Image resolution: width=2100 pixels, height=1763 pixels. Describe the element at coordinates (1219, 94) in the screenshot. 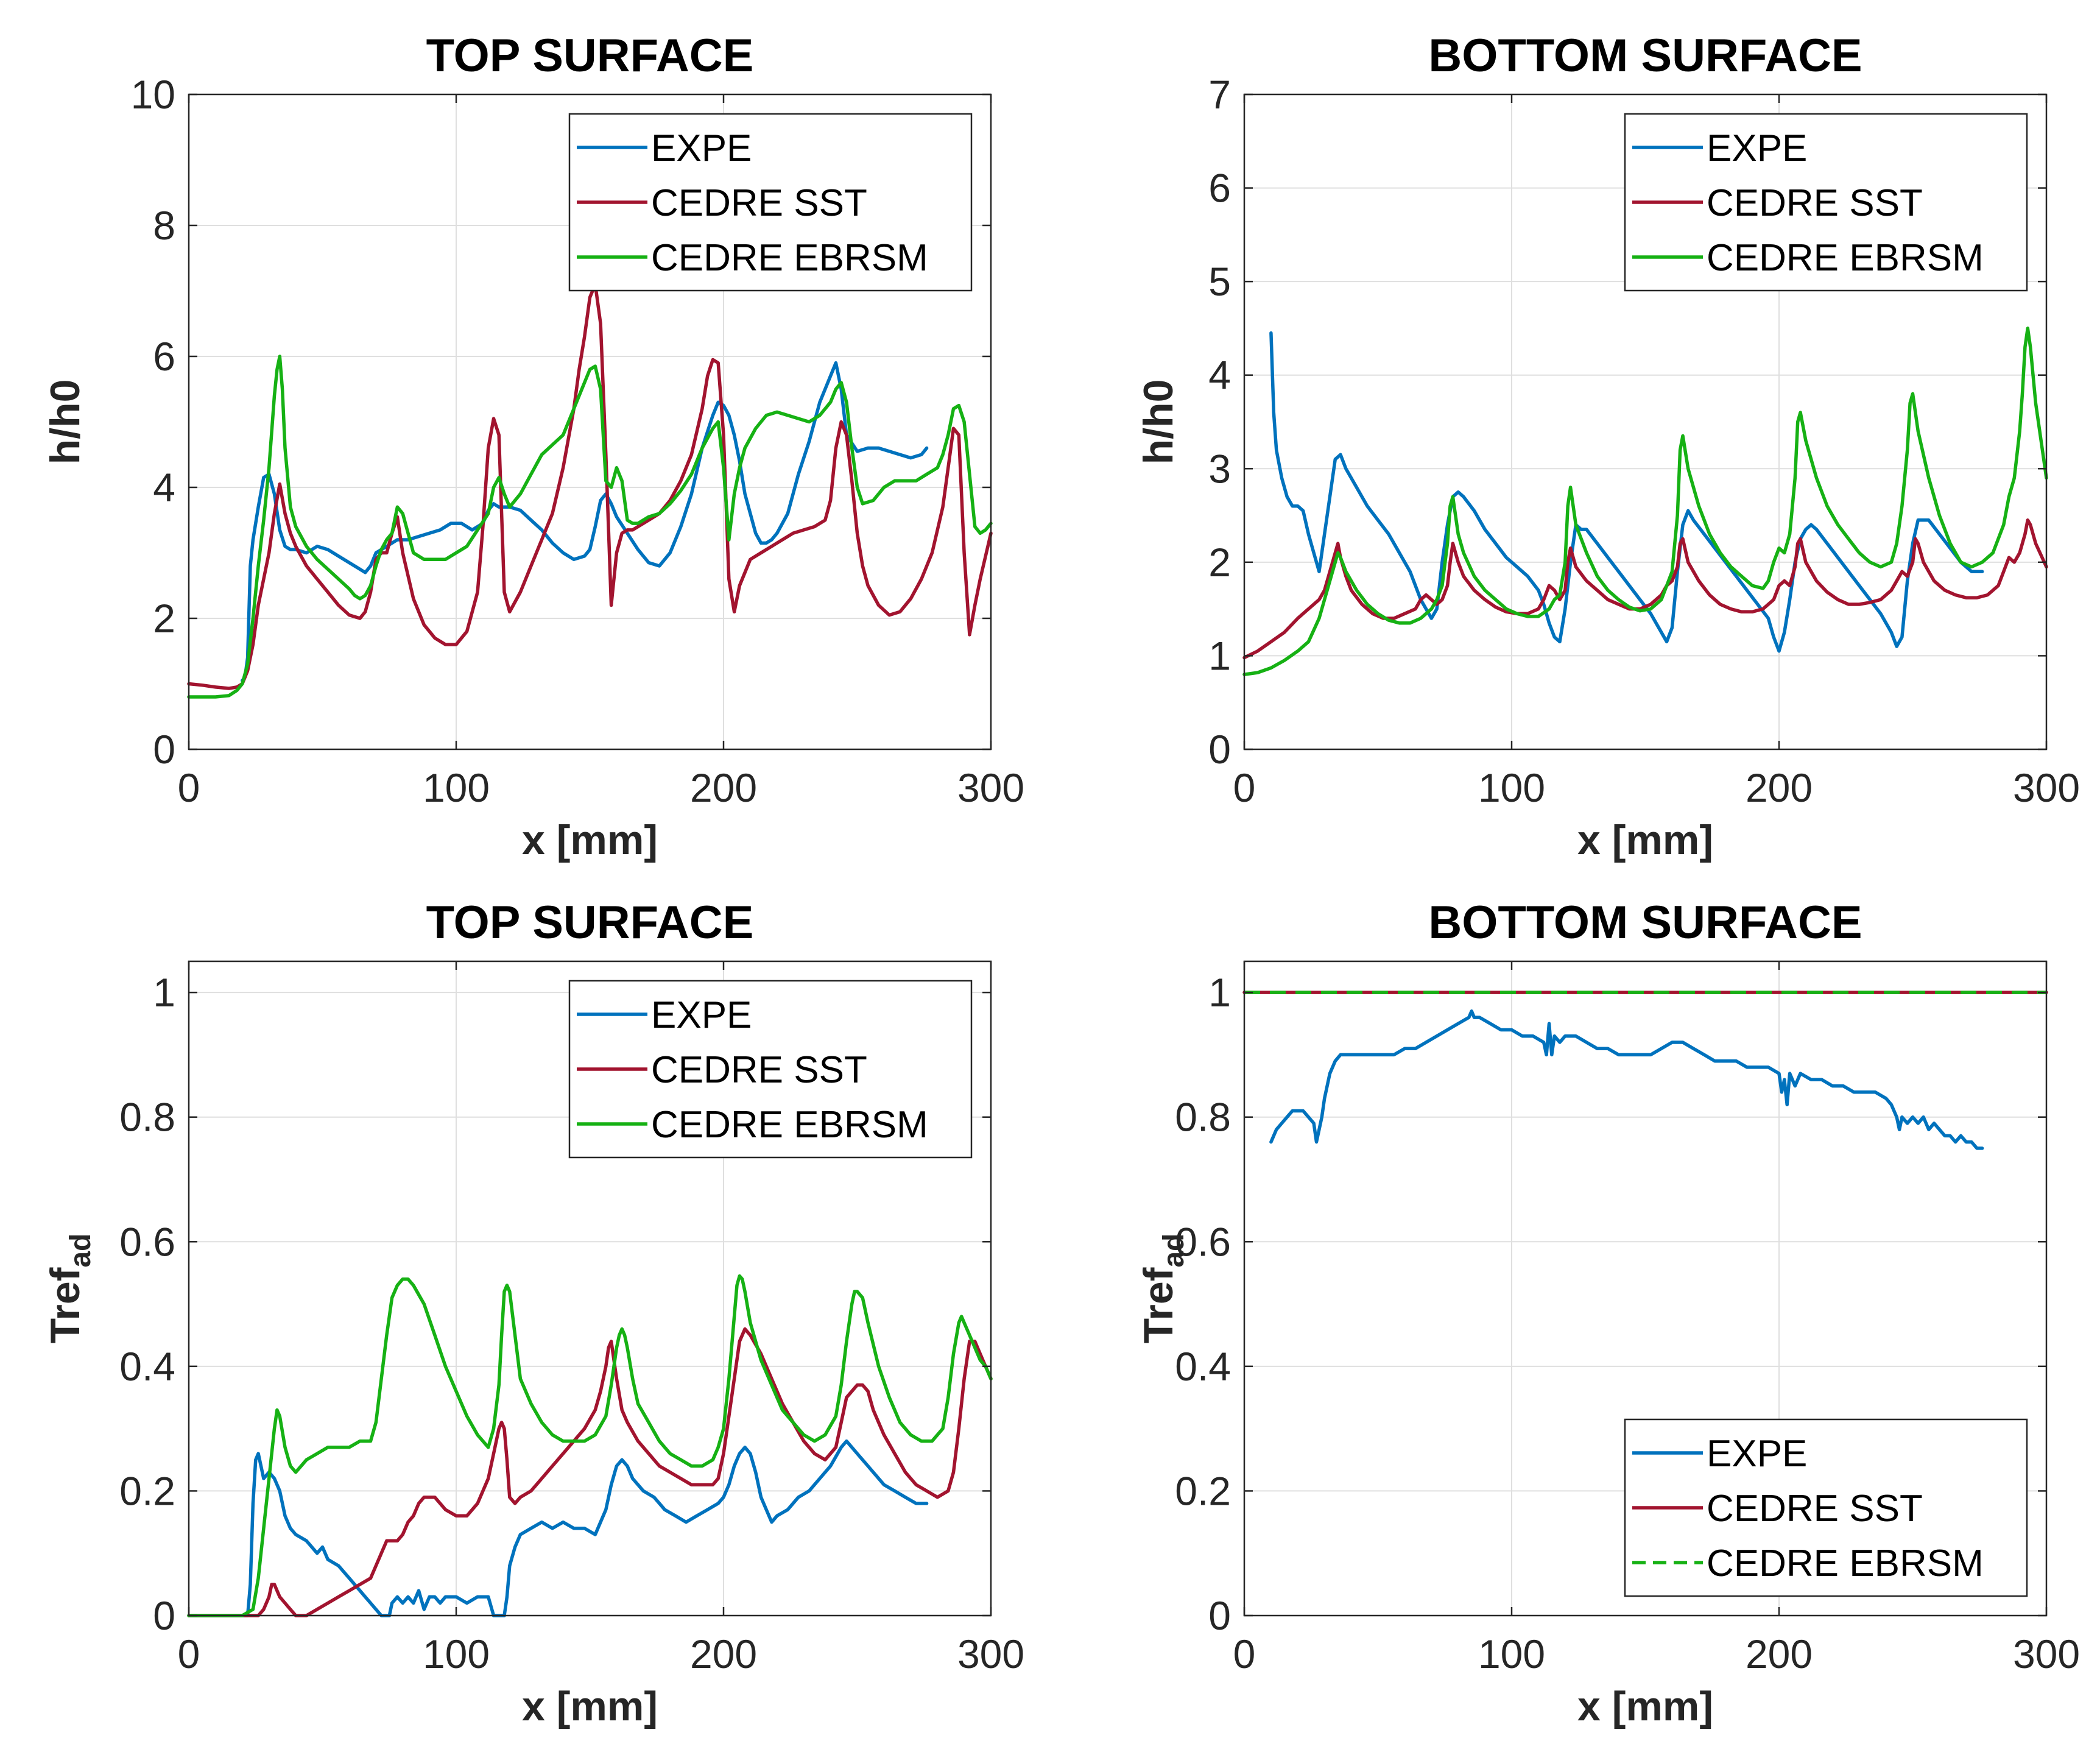

I see `y-tick-label: 7` at that location.